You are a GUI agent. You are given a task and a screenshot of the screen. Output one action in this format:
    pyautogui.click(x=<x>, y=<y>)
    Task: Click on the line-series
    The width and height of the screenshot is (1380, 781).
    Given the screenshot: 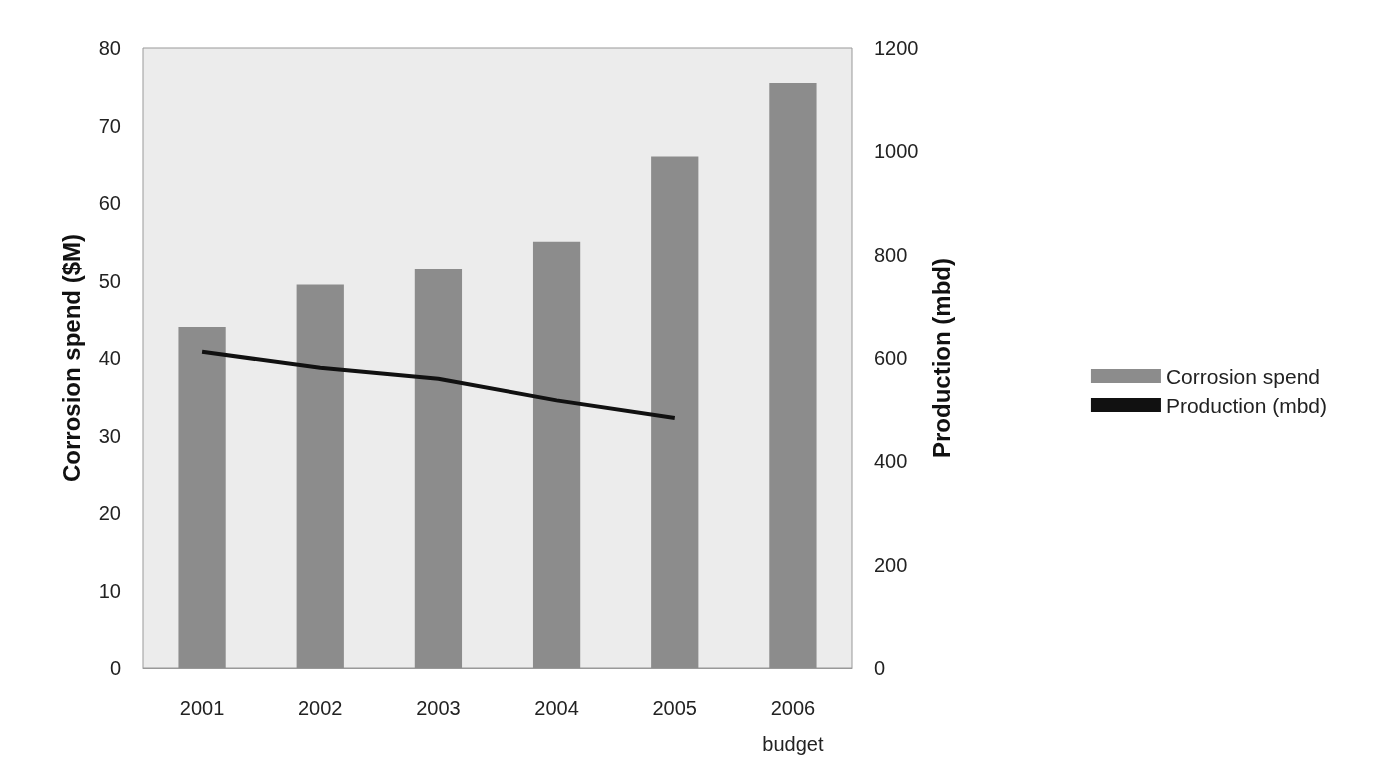 What is the action you would take?
    pyautogui.click(x=438, y=384)
    